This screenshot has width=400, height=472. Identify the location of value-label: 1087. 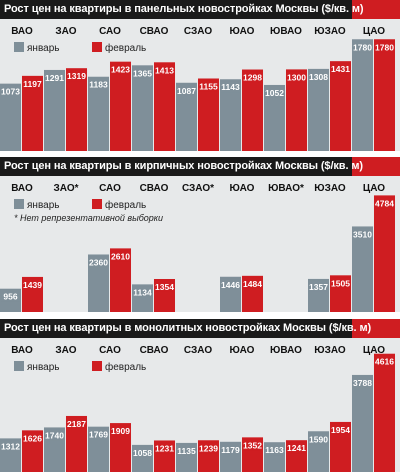
(186, 91).